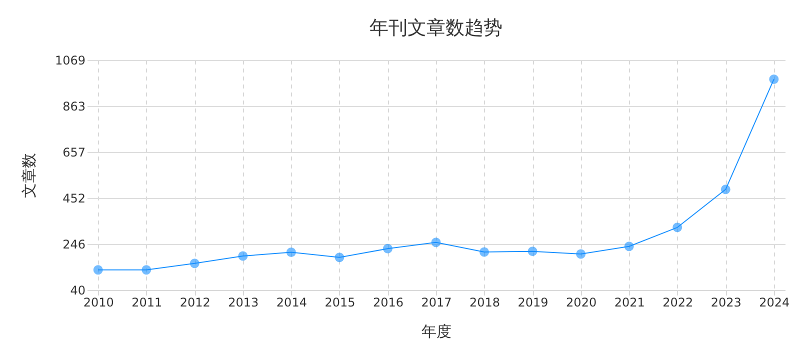  What do you see at coordinates (726, 303) in the screenshot?
I see `x-tick-label: 2023` at bounding box center [726, 303].